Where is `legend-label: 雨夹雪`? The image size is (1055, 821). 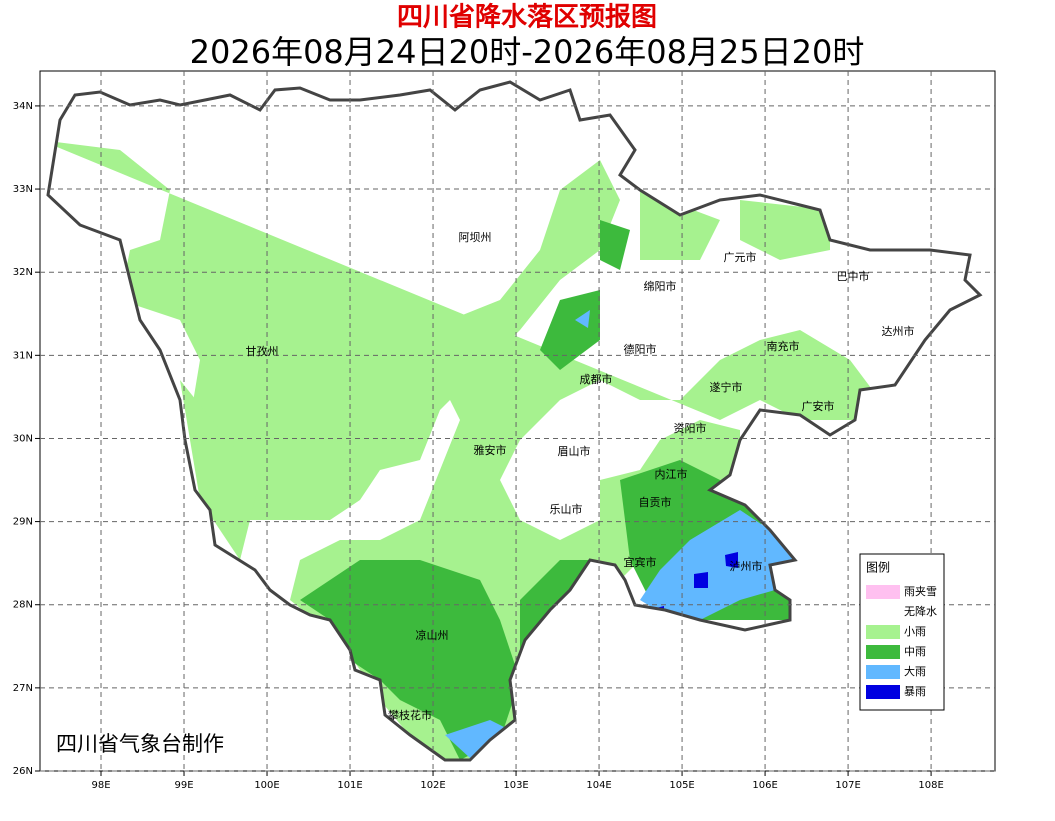
legend-label: 雨夹雪 is located at coordinates (920, 591).